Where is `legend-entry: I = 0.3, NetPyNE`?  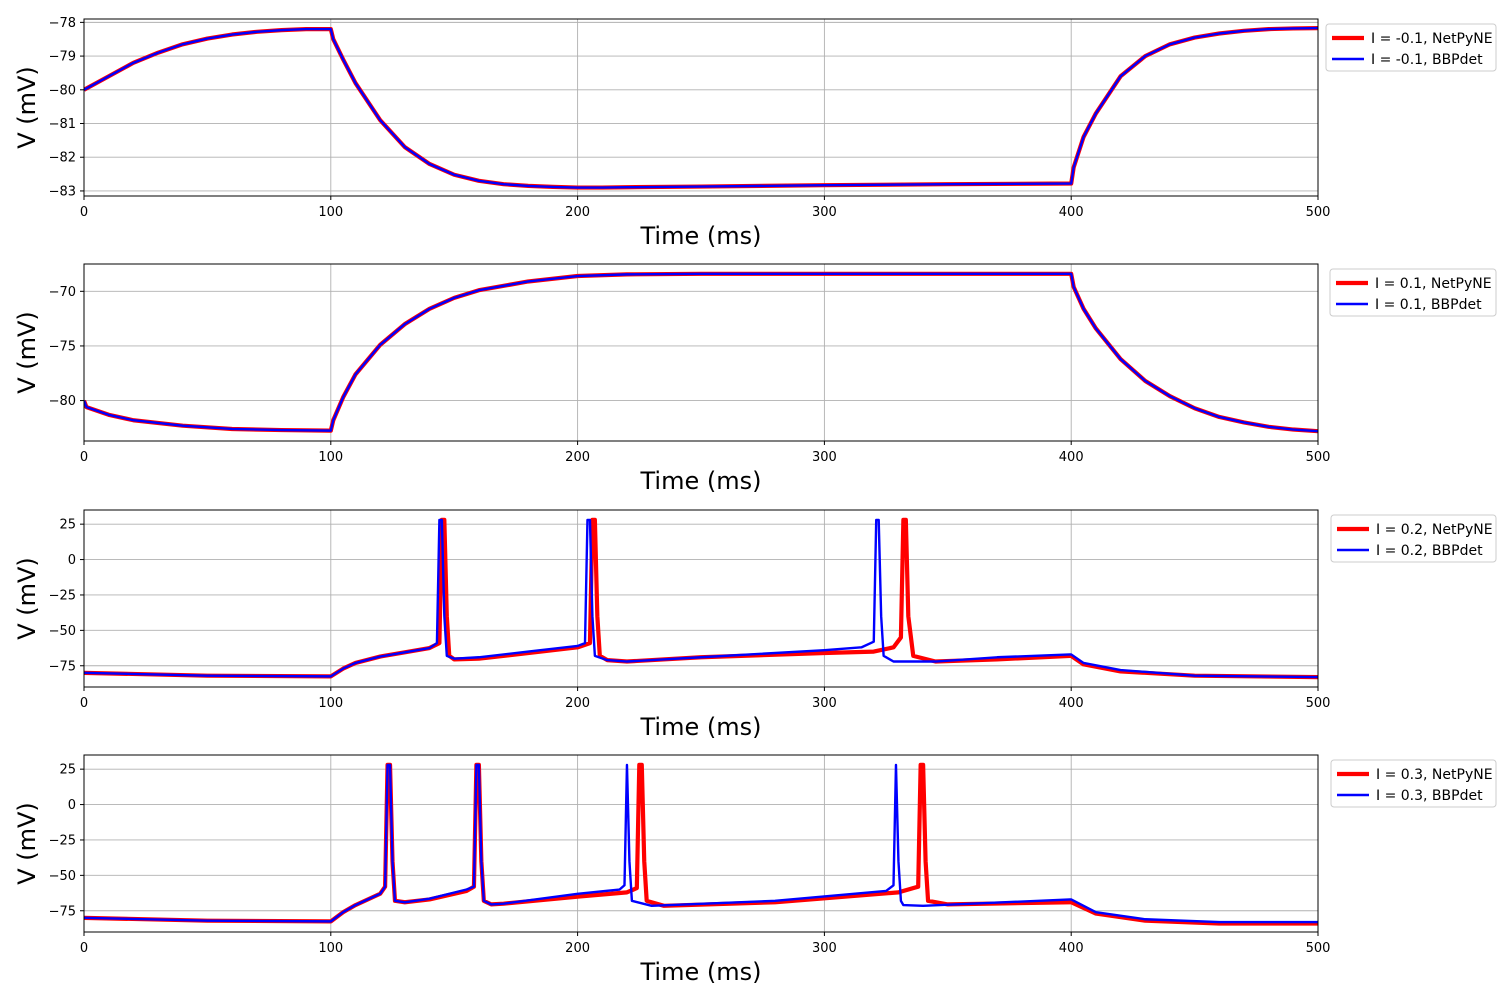 legend-entry: I = 0.3, NetPyNE is located at coordinates (1434, 775).